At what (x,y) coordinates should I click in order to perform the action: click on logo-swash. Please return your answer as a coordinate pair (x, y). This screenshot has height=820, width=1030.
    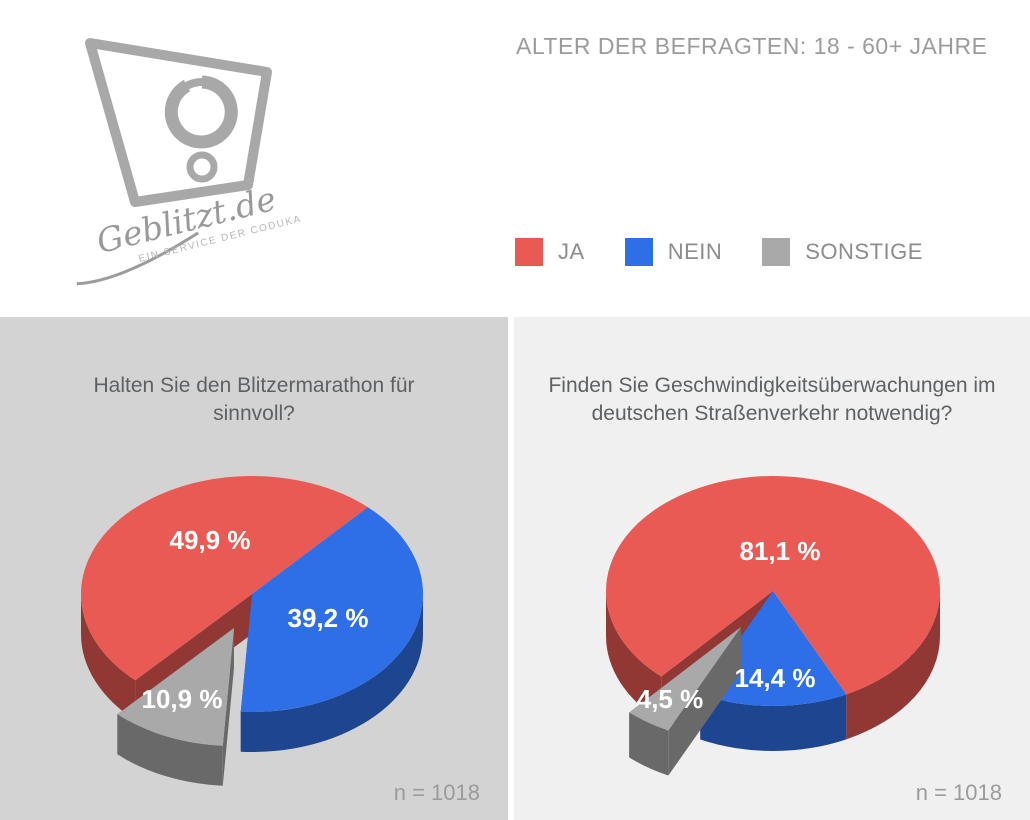
    Looking at the image, I should click on (137, 258).